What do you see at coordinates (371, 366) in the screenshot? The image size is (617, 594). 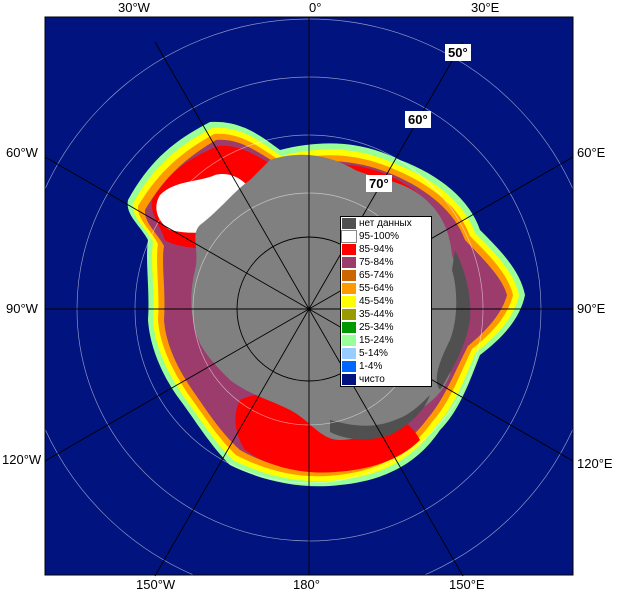 I see `legend-label: 1-4%` at bounding box center [371, 366].